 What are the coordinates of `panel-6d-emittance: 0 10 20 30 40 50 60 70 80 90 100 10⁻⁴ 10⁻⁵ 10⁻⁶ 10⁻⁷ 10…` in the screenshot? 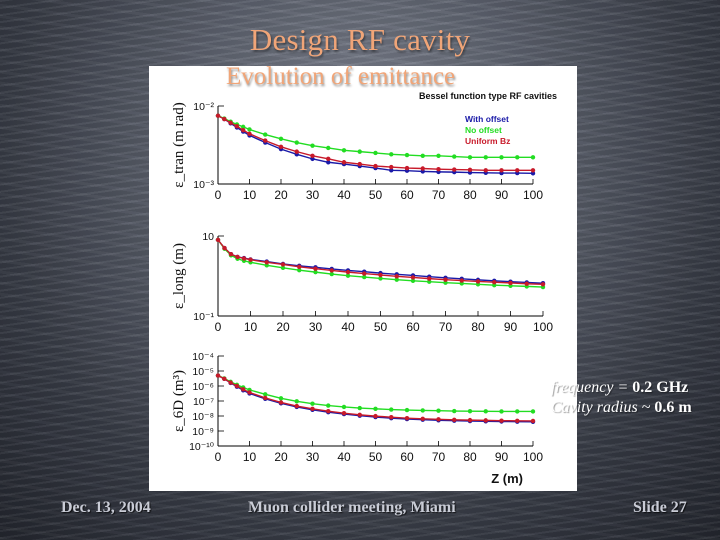 It's located at (357, 418).